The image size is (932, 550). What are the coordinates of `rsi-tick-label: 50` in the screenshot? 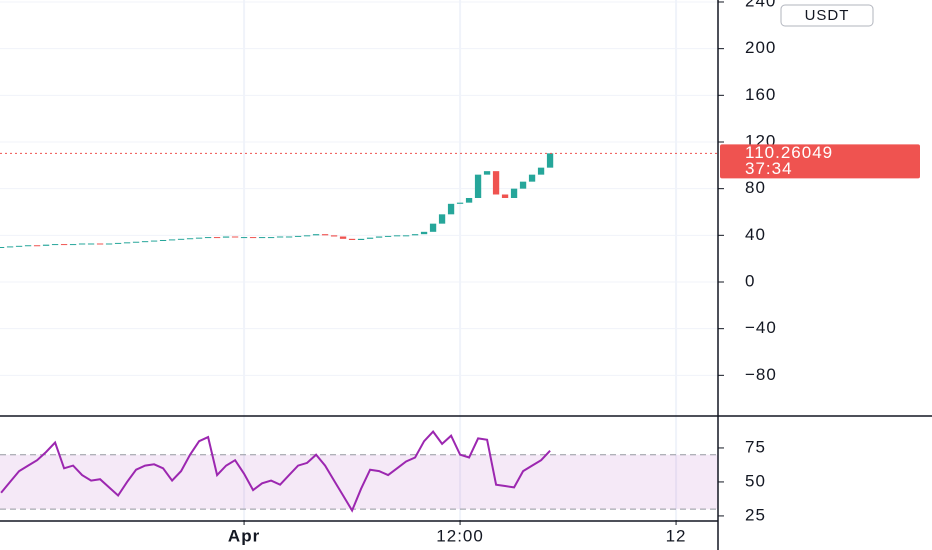 It's located at (755, 480).